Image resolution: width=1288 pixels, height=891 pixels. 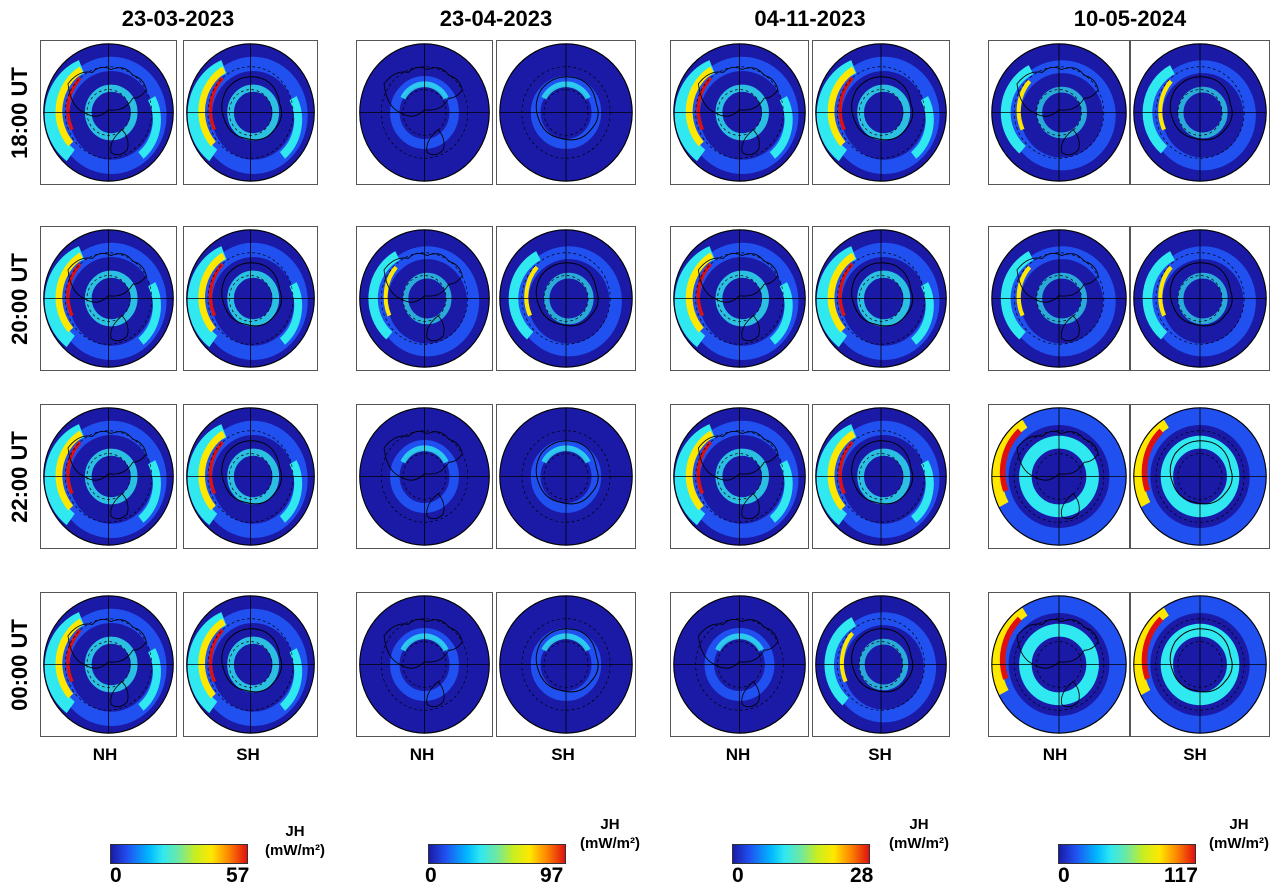 What do you see at coordinates (810, 18) in the screenshot?
I see `date-header-3: 04-11-2023` at bounding box center [810, 18].